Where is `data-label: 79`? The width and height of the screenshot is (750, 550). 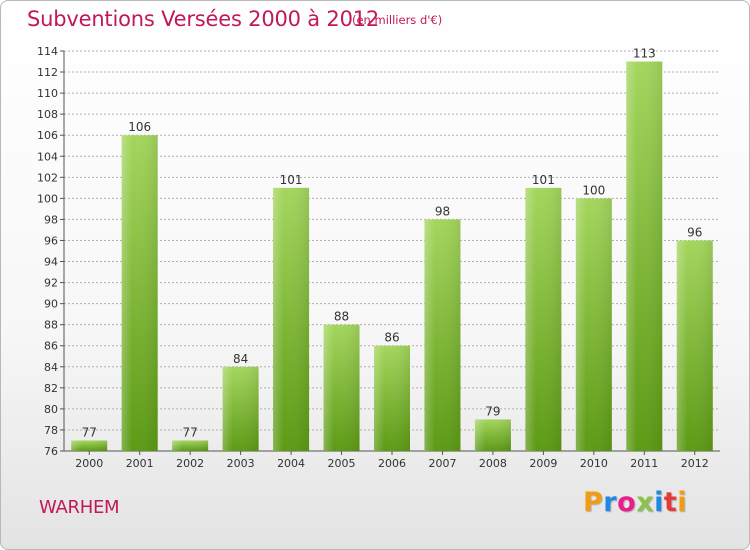 data-label: 79 is located at coordinates (492, 411).